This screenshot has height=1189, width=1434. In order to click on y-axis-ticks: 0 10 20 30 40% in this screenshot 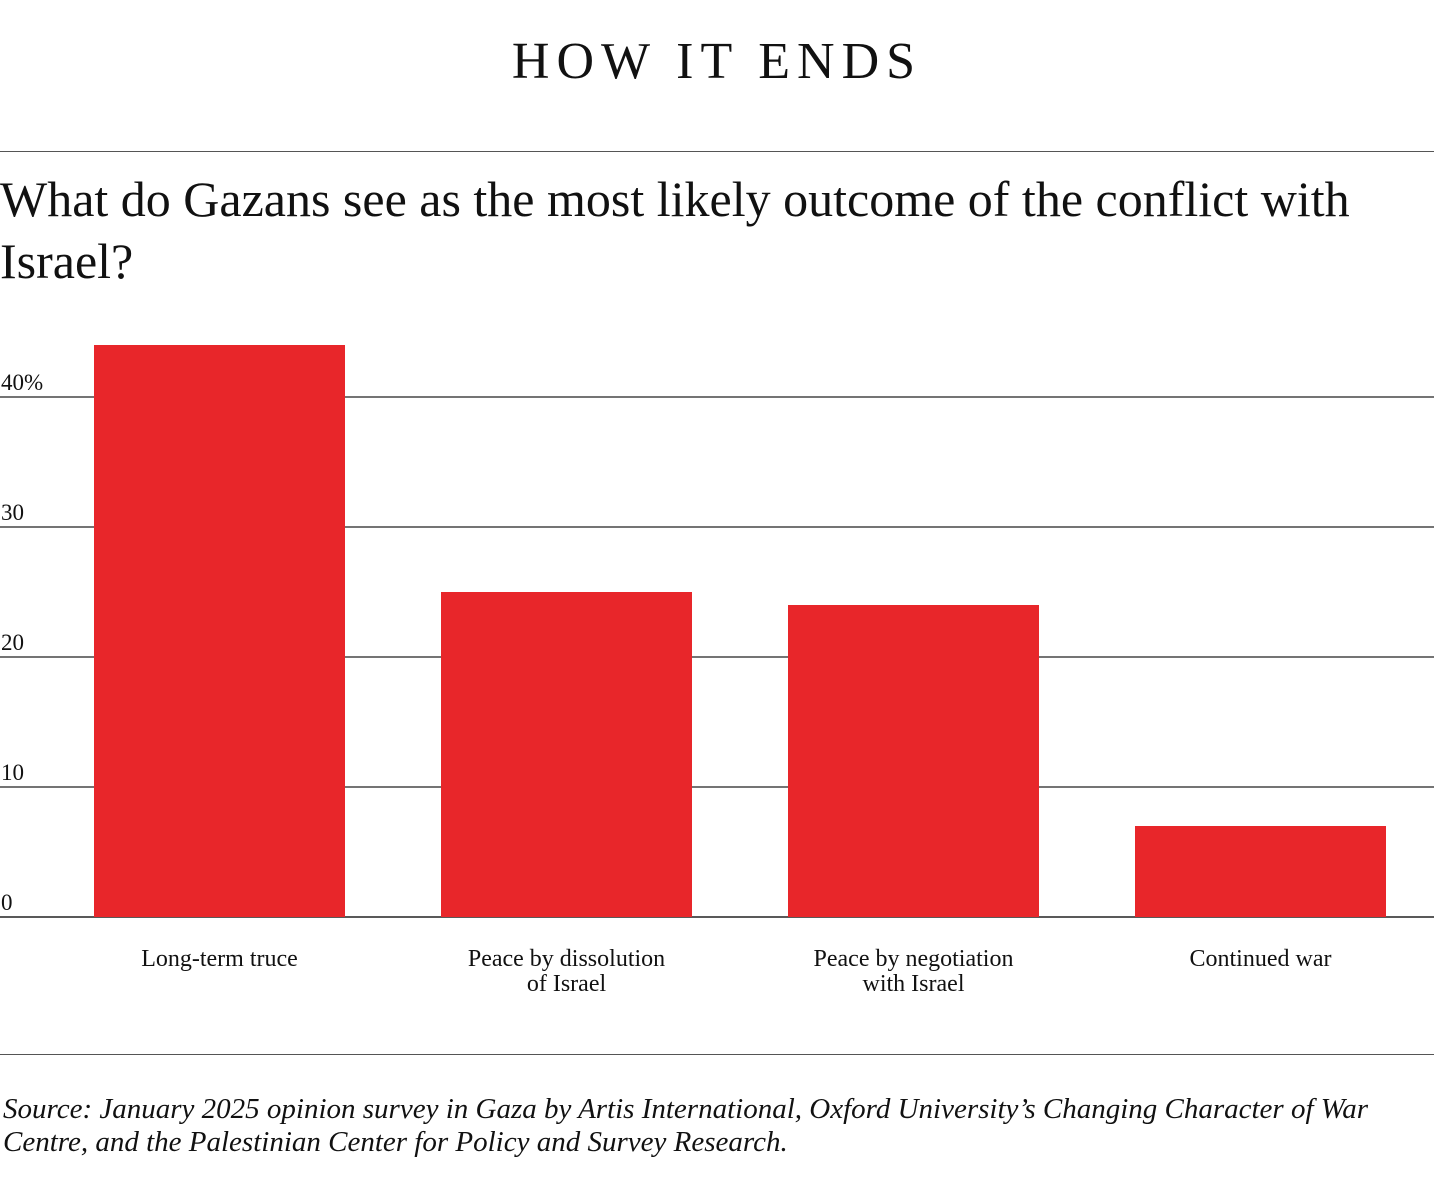, I will do `click(22, 642)`.